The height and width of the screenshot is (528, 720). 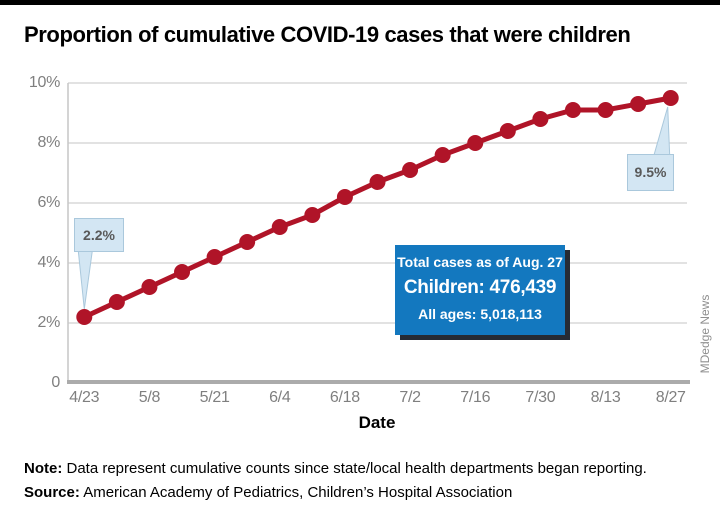 I want to click on y-tick-label: 8%, so click(x=48, y=142).